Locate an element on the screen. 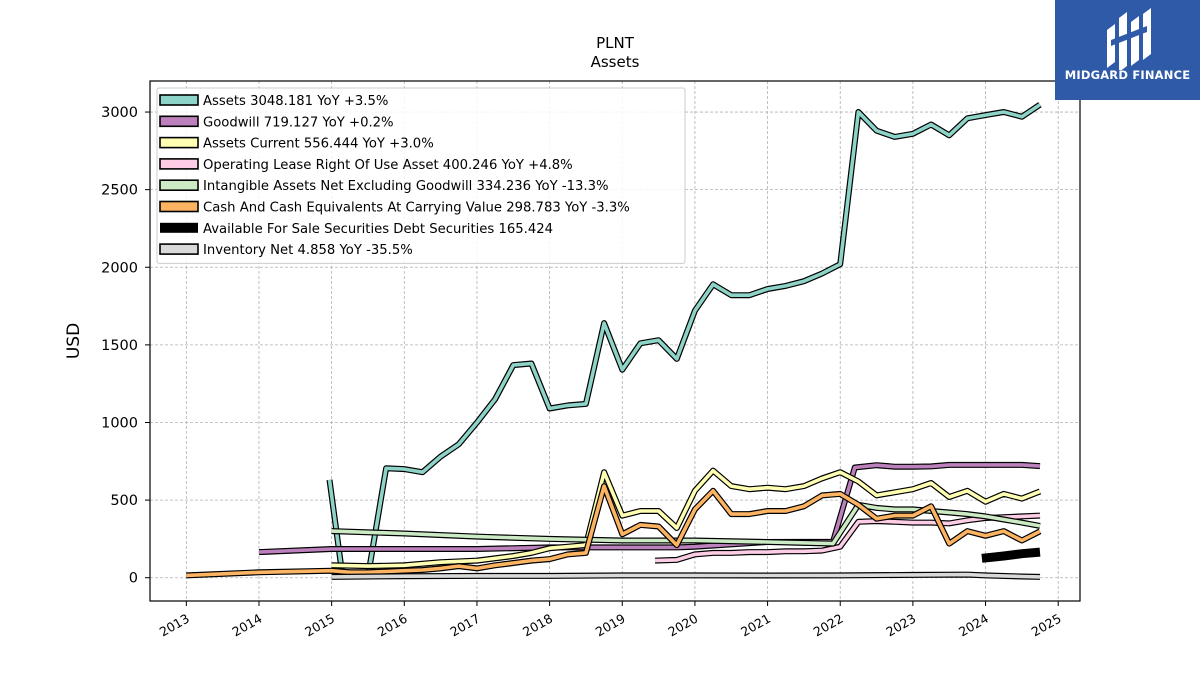  legend-box is located at coordinates (421, 175).